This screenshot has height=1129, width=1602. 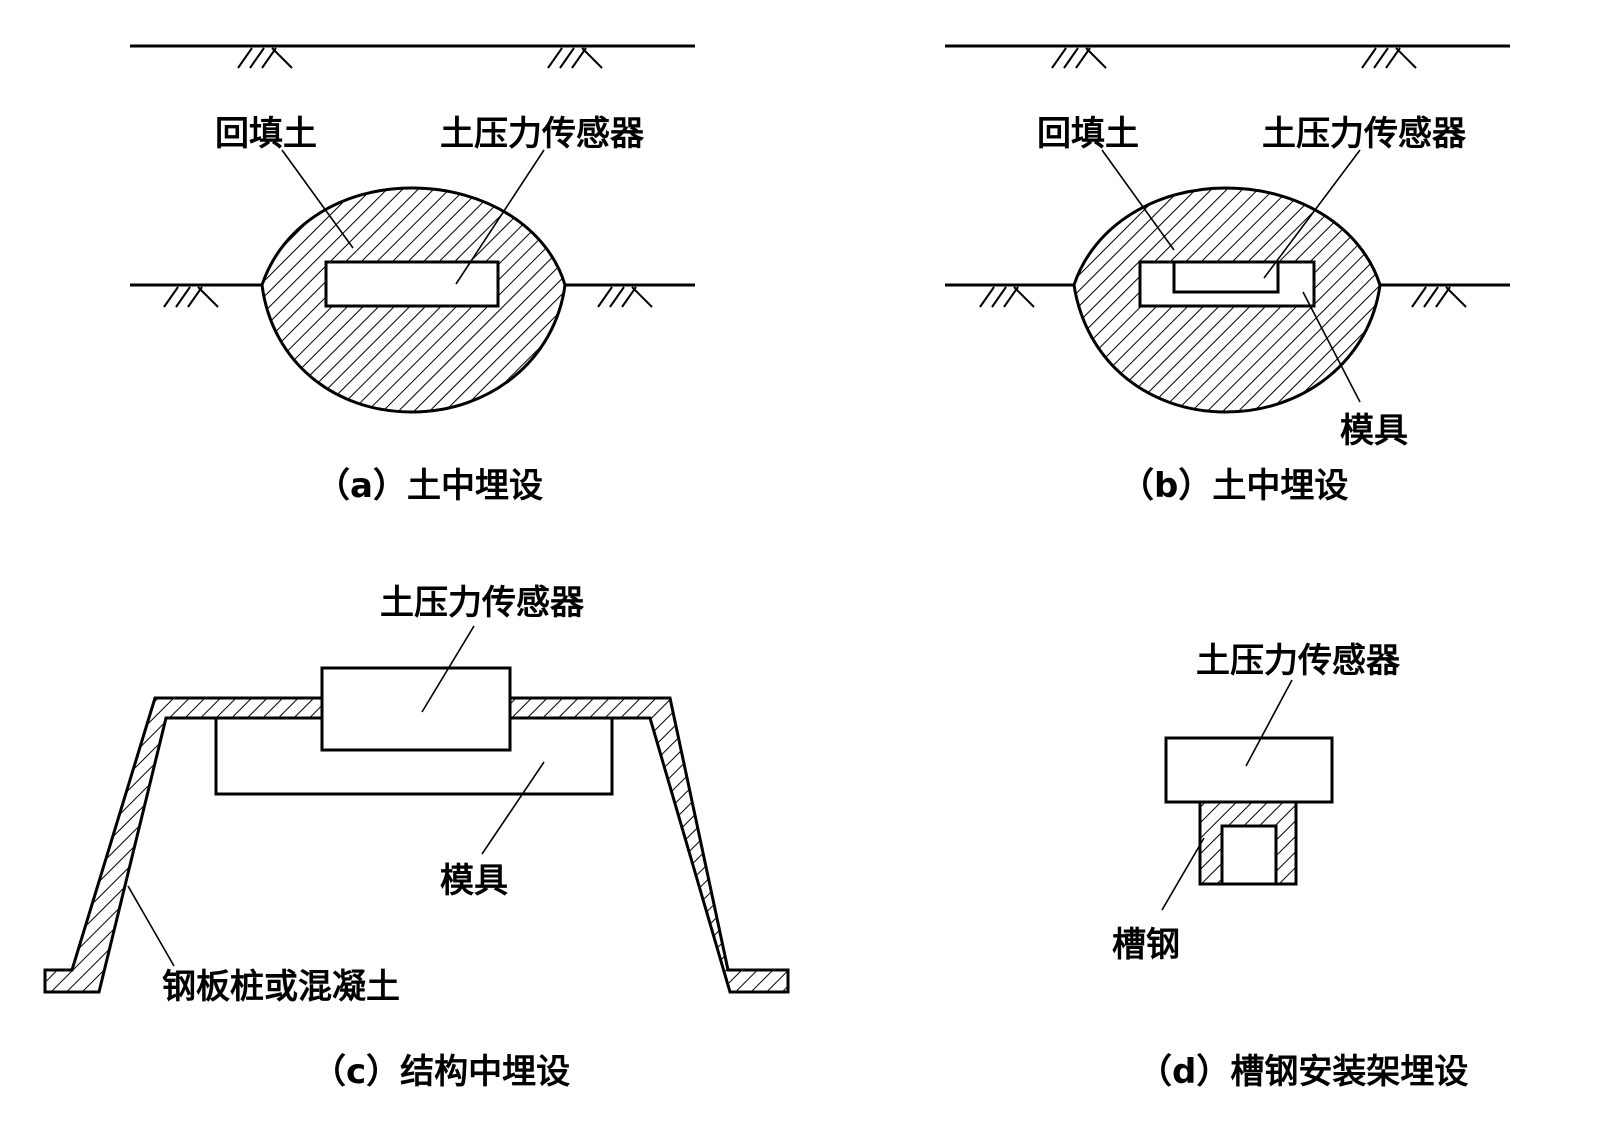 I want to click on caption-d: （d）槽钢安装架埋设, so click(x=1303, y=1072).